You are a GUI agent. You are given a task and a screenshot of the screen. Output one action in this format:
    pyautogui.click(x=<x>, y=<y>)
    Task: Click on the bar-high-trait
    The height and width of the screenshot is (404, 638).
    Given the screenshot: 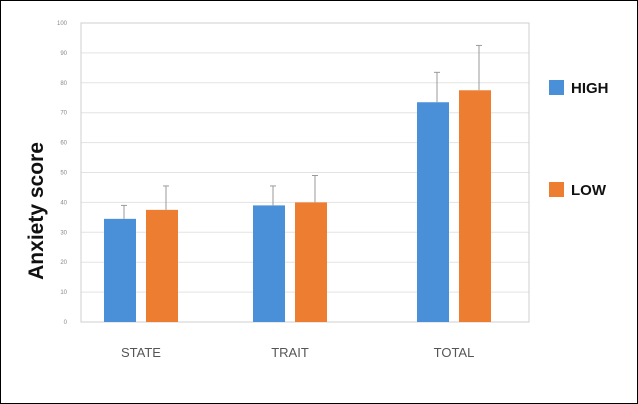 What is the action you would take?
    pyautogui.click(x=269, y=263)
    